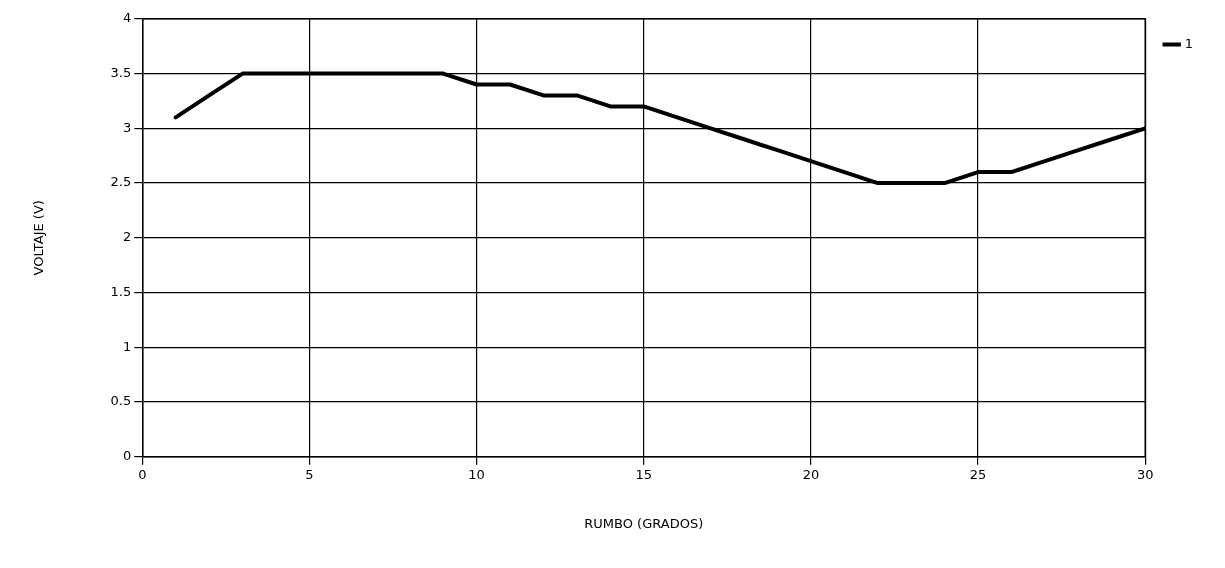  Describe the element at coordinates (127, 18) in the screenshot. I see `y-tick-label: 4` at that location.